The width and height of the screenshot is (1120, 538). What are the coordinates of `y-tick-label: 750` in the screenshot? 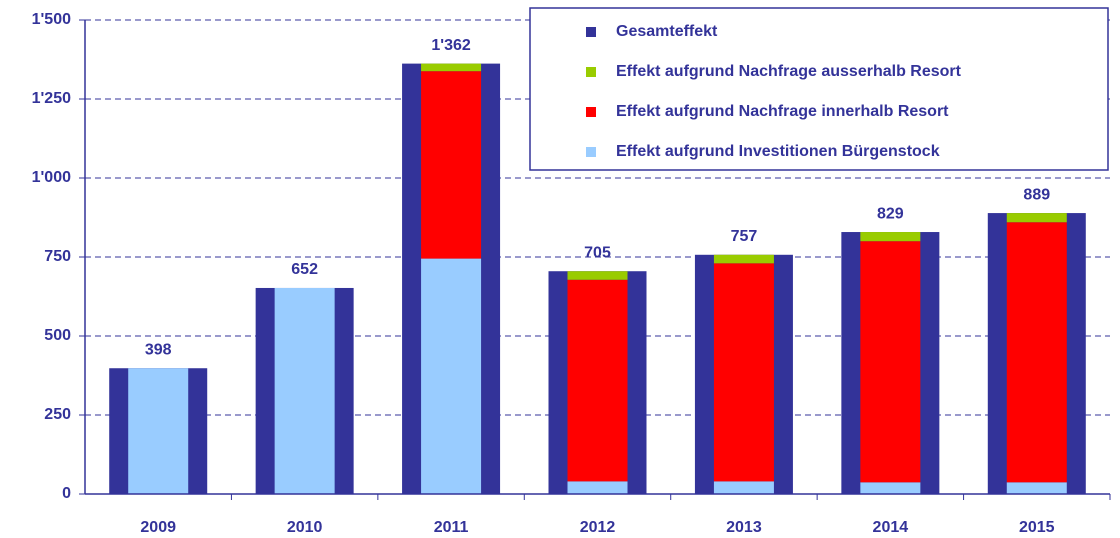 It's located at (57, 256).